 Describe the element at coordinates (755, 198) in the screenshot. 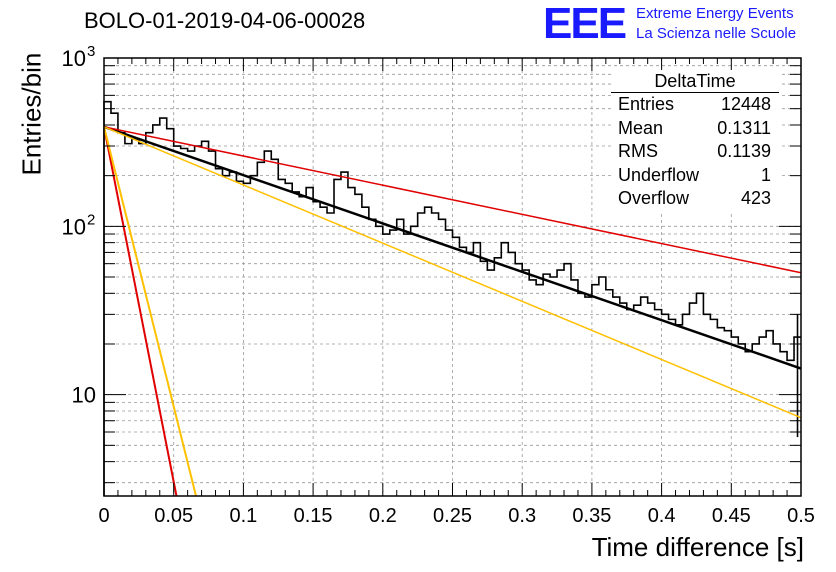

I see `stats-value: 423` at that location.